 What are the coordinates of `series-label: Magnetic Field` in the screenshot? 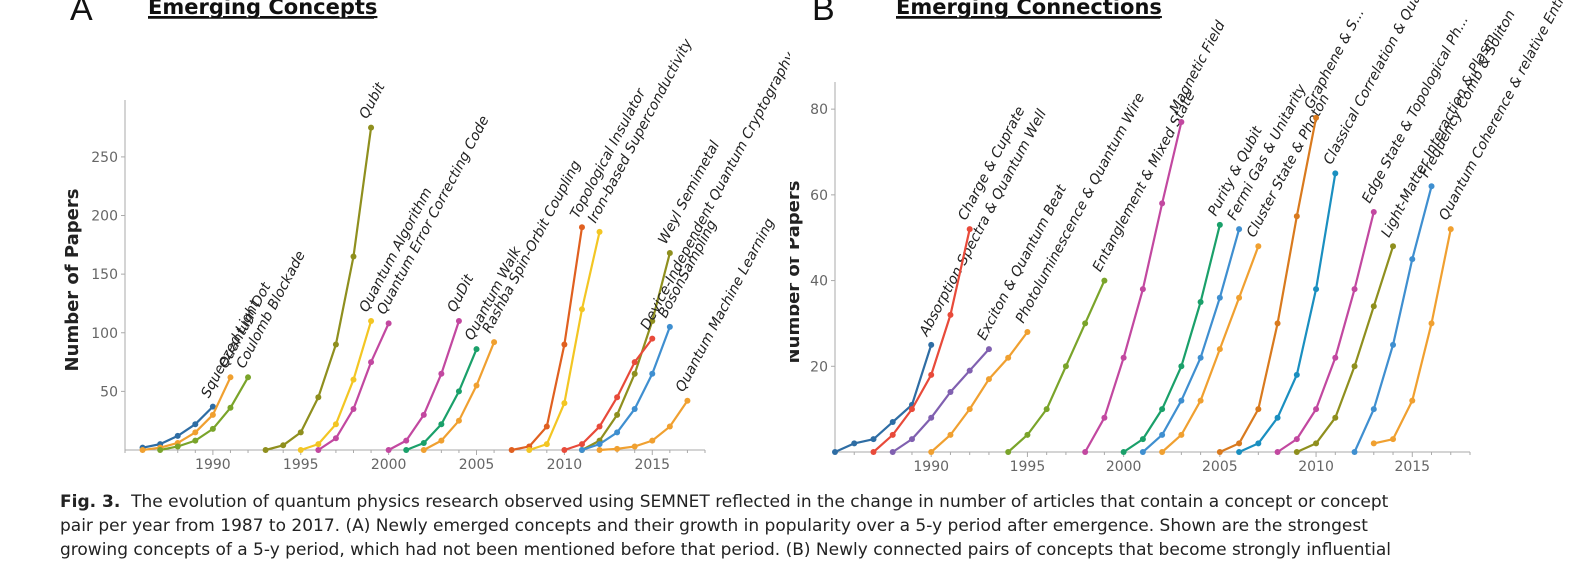 It's located at (1198, 67).